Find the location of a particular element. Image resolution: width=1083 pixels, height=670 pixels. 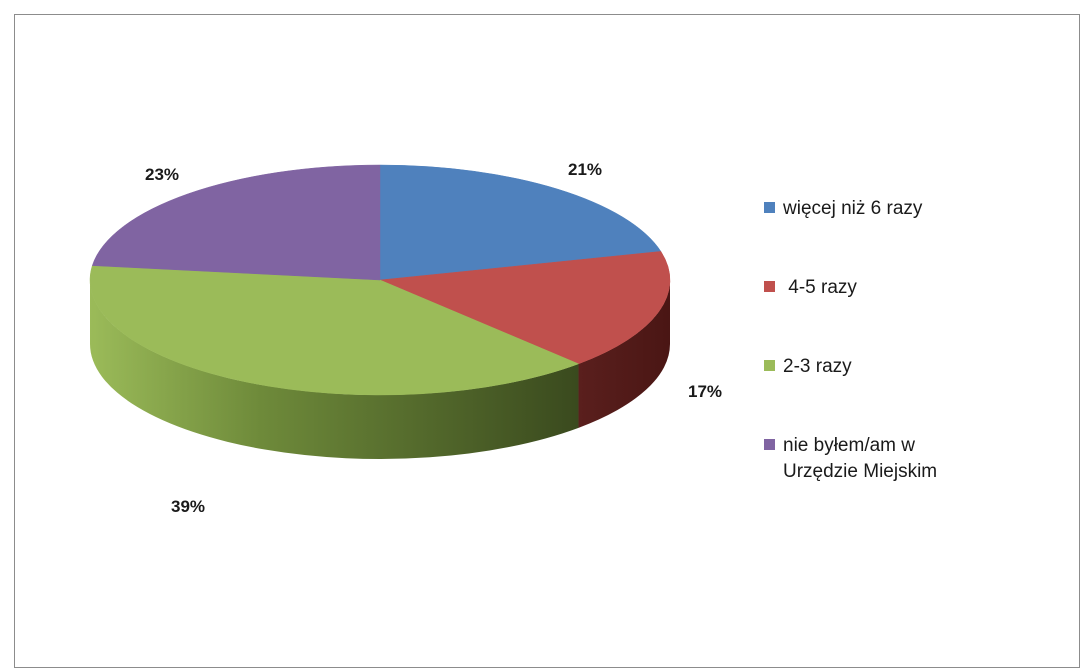

legend-item-2-3: 2-3 razy is located at coordinates (808, 367).